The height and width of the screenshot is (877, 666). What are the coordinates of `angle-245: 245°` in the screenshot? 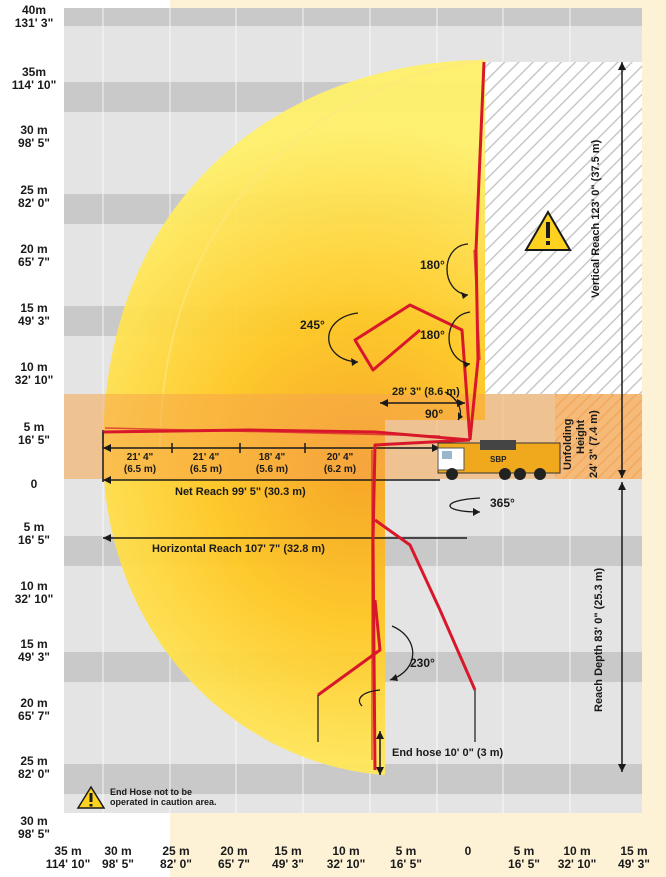 It's located at (312, 325).